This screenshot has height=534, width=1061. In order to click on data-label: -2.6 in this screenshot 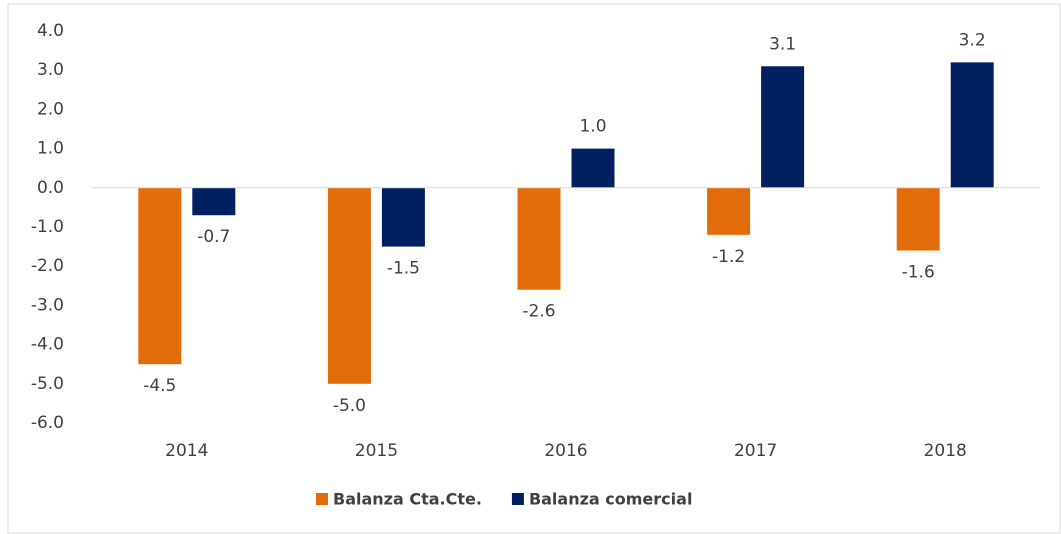, I will do `click(538, 312)`.